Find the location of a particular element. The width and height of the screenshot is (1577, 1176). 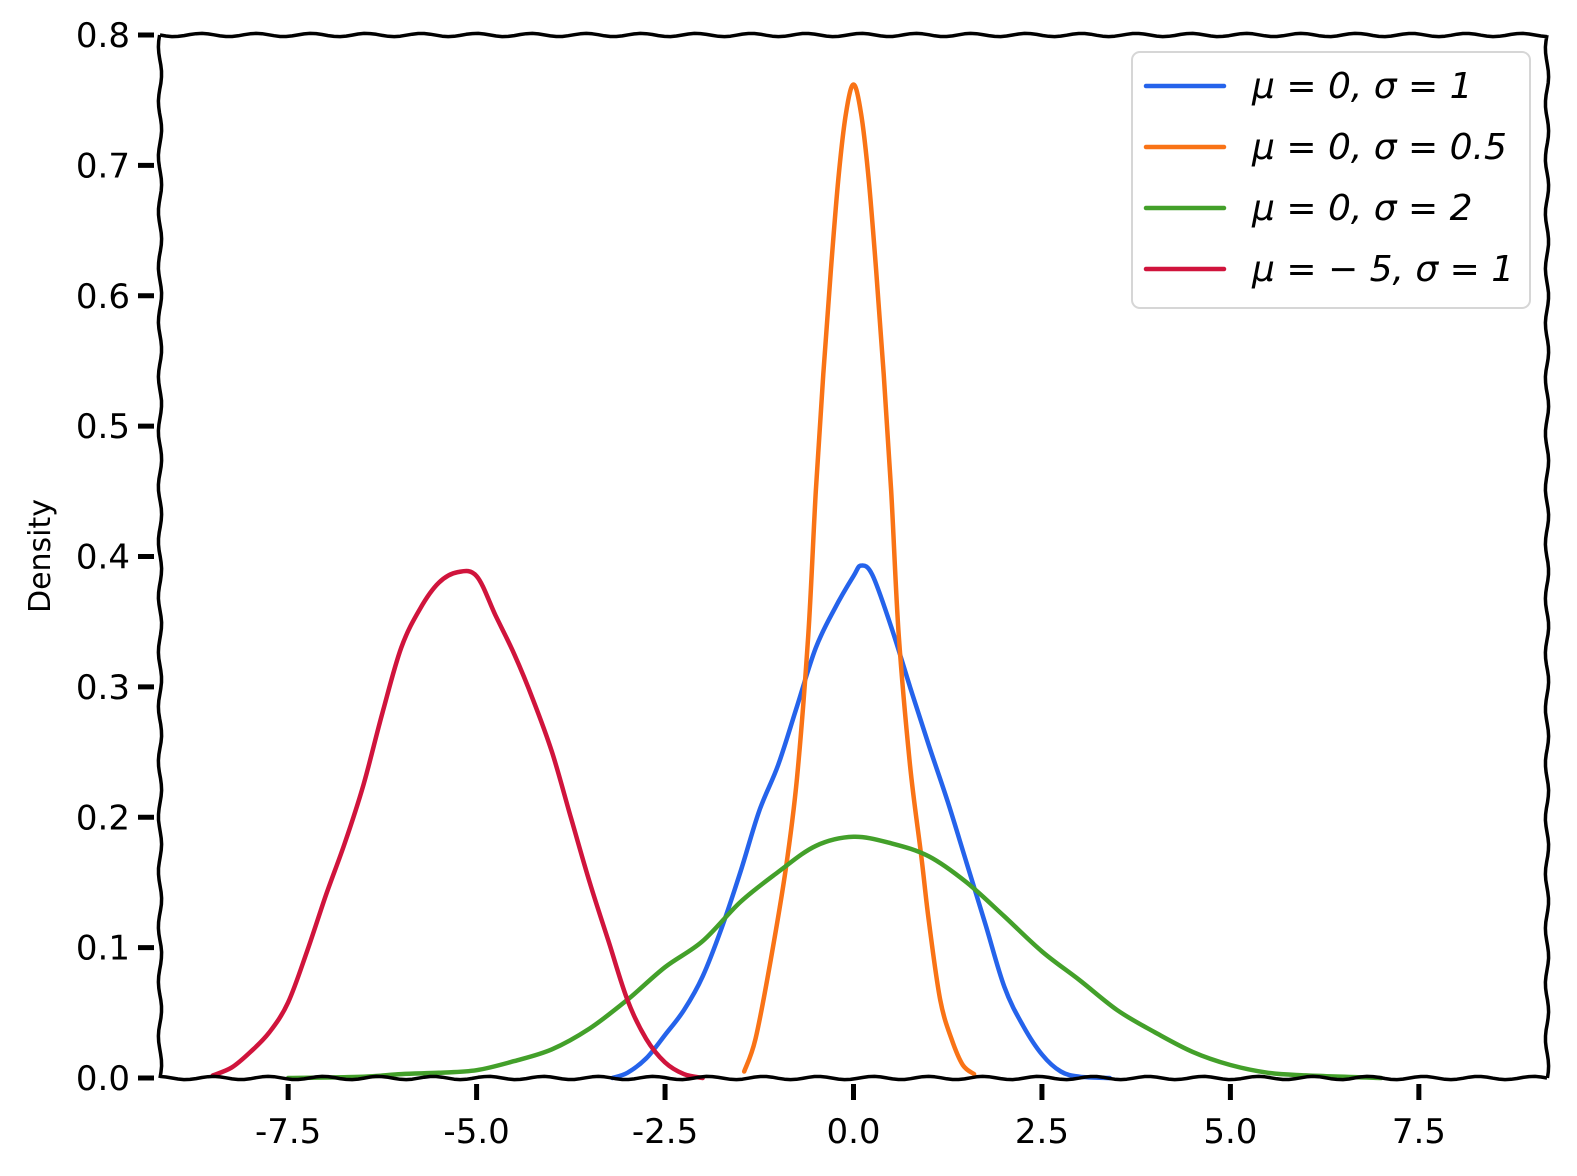

y-tick-label: 0.8 is located at coordinates (103, 36).